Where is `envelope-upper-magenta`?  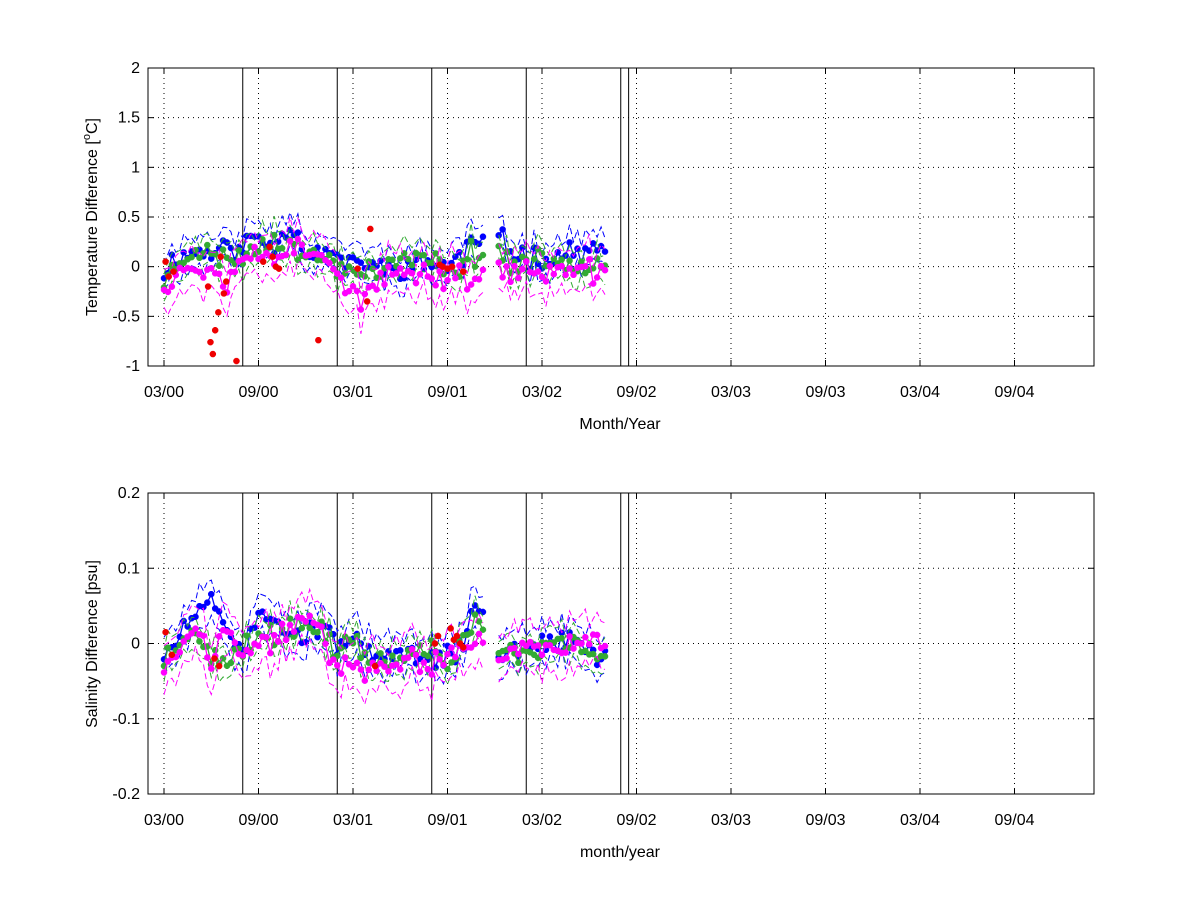 envelope-upper-magenta is located at coordinates (323, 255).